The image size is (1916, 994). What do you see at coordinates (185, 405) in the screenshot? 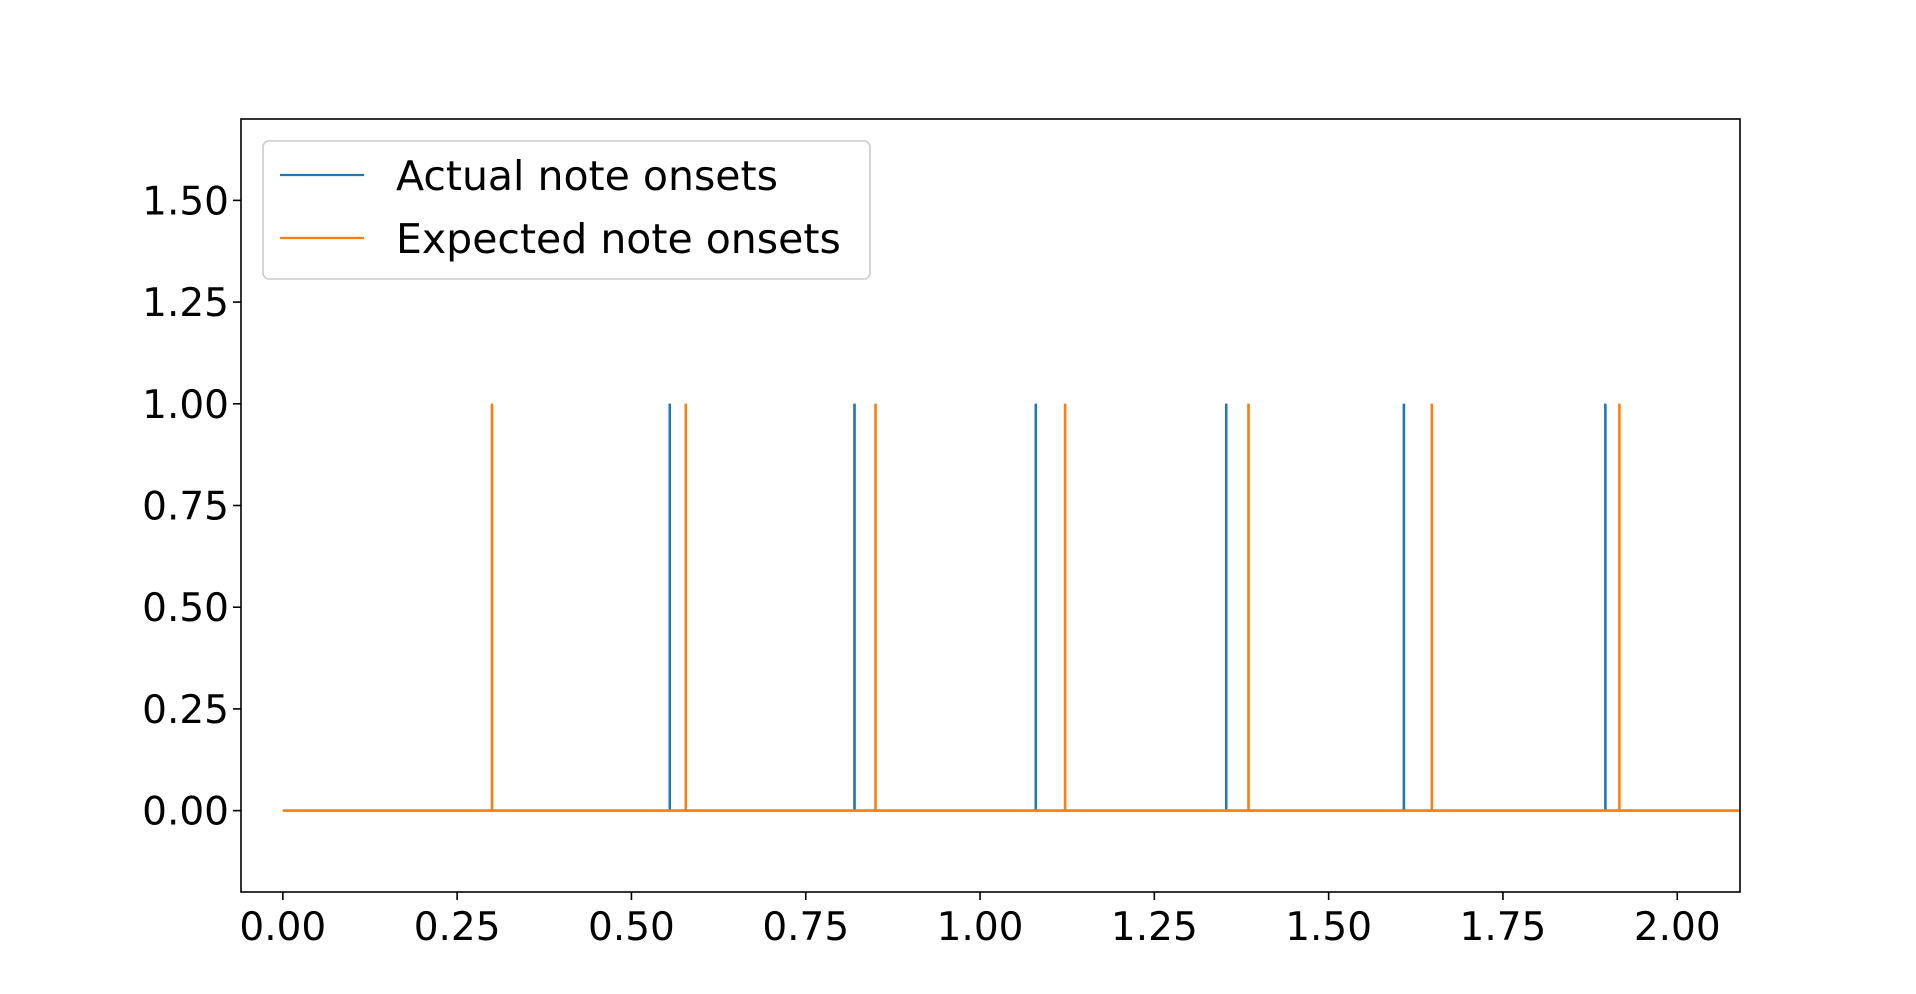
I see `y-tick-label: 1.00` at bounding box center [185, 405].